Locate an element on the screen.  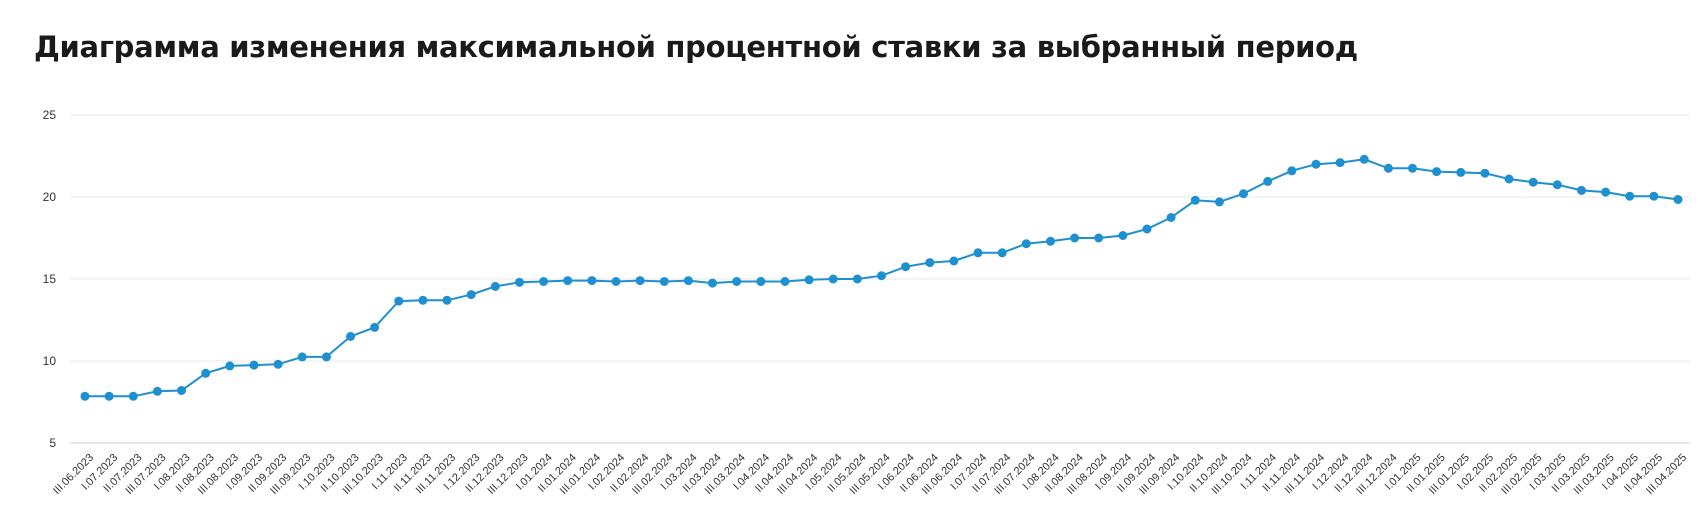
y-tick-label: 20 is located at coordinates (50, 197).